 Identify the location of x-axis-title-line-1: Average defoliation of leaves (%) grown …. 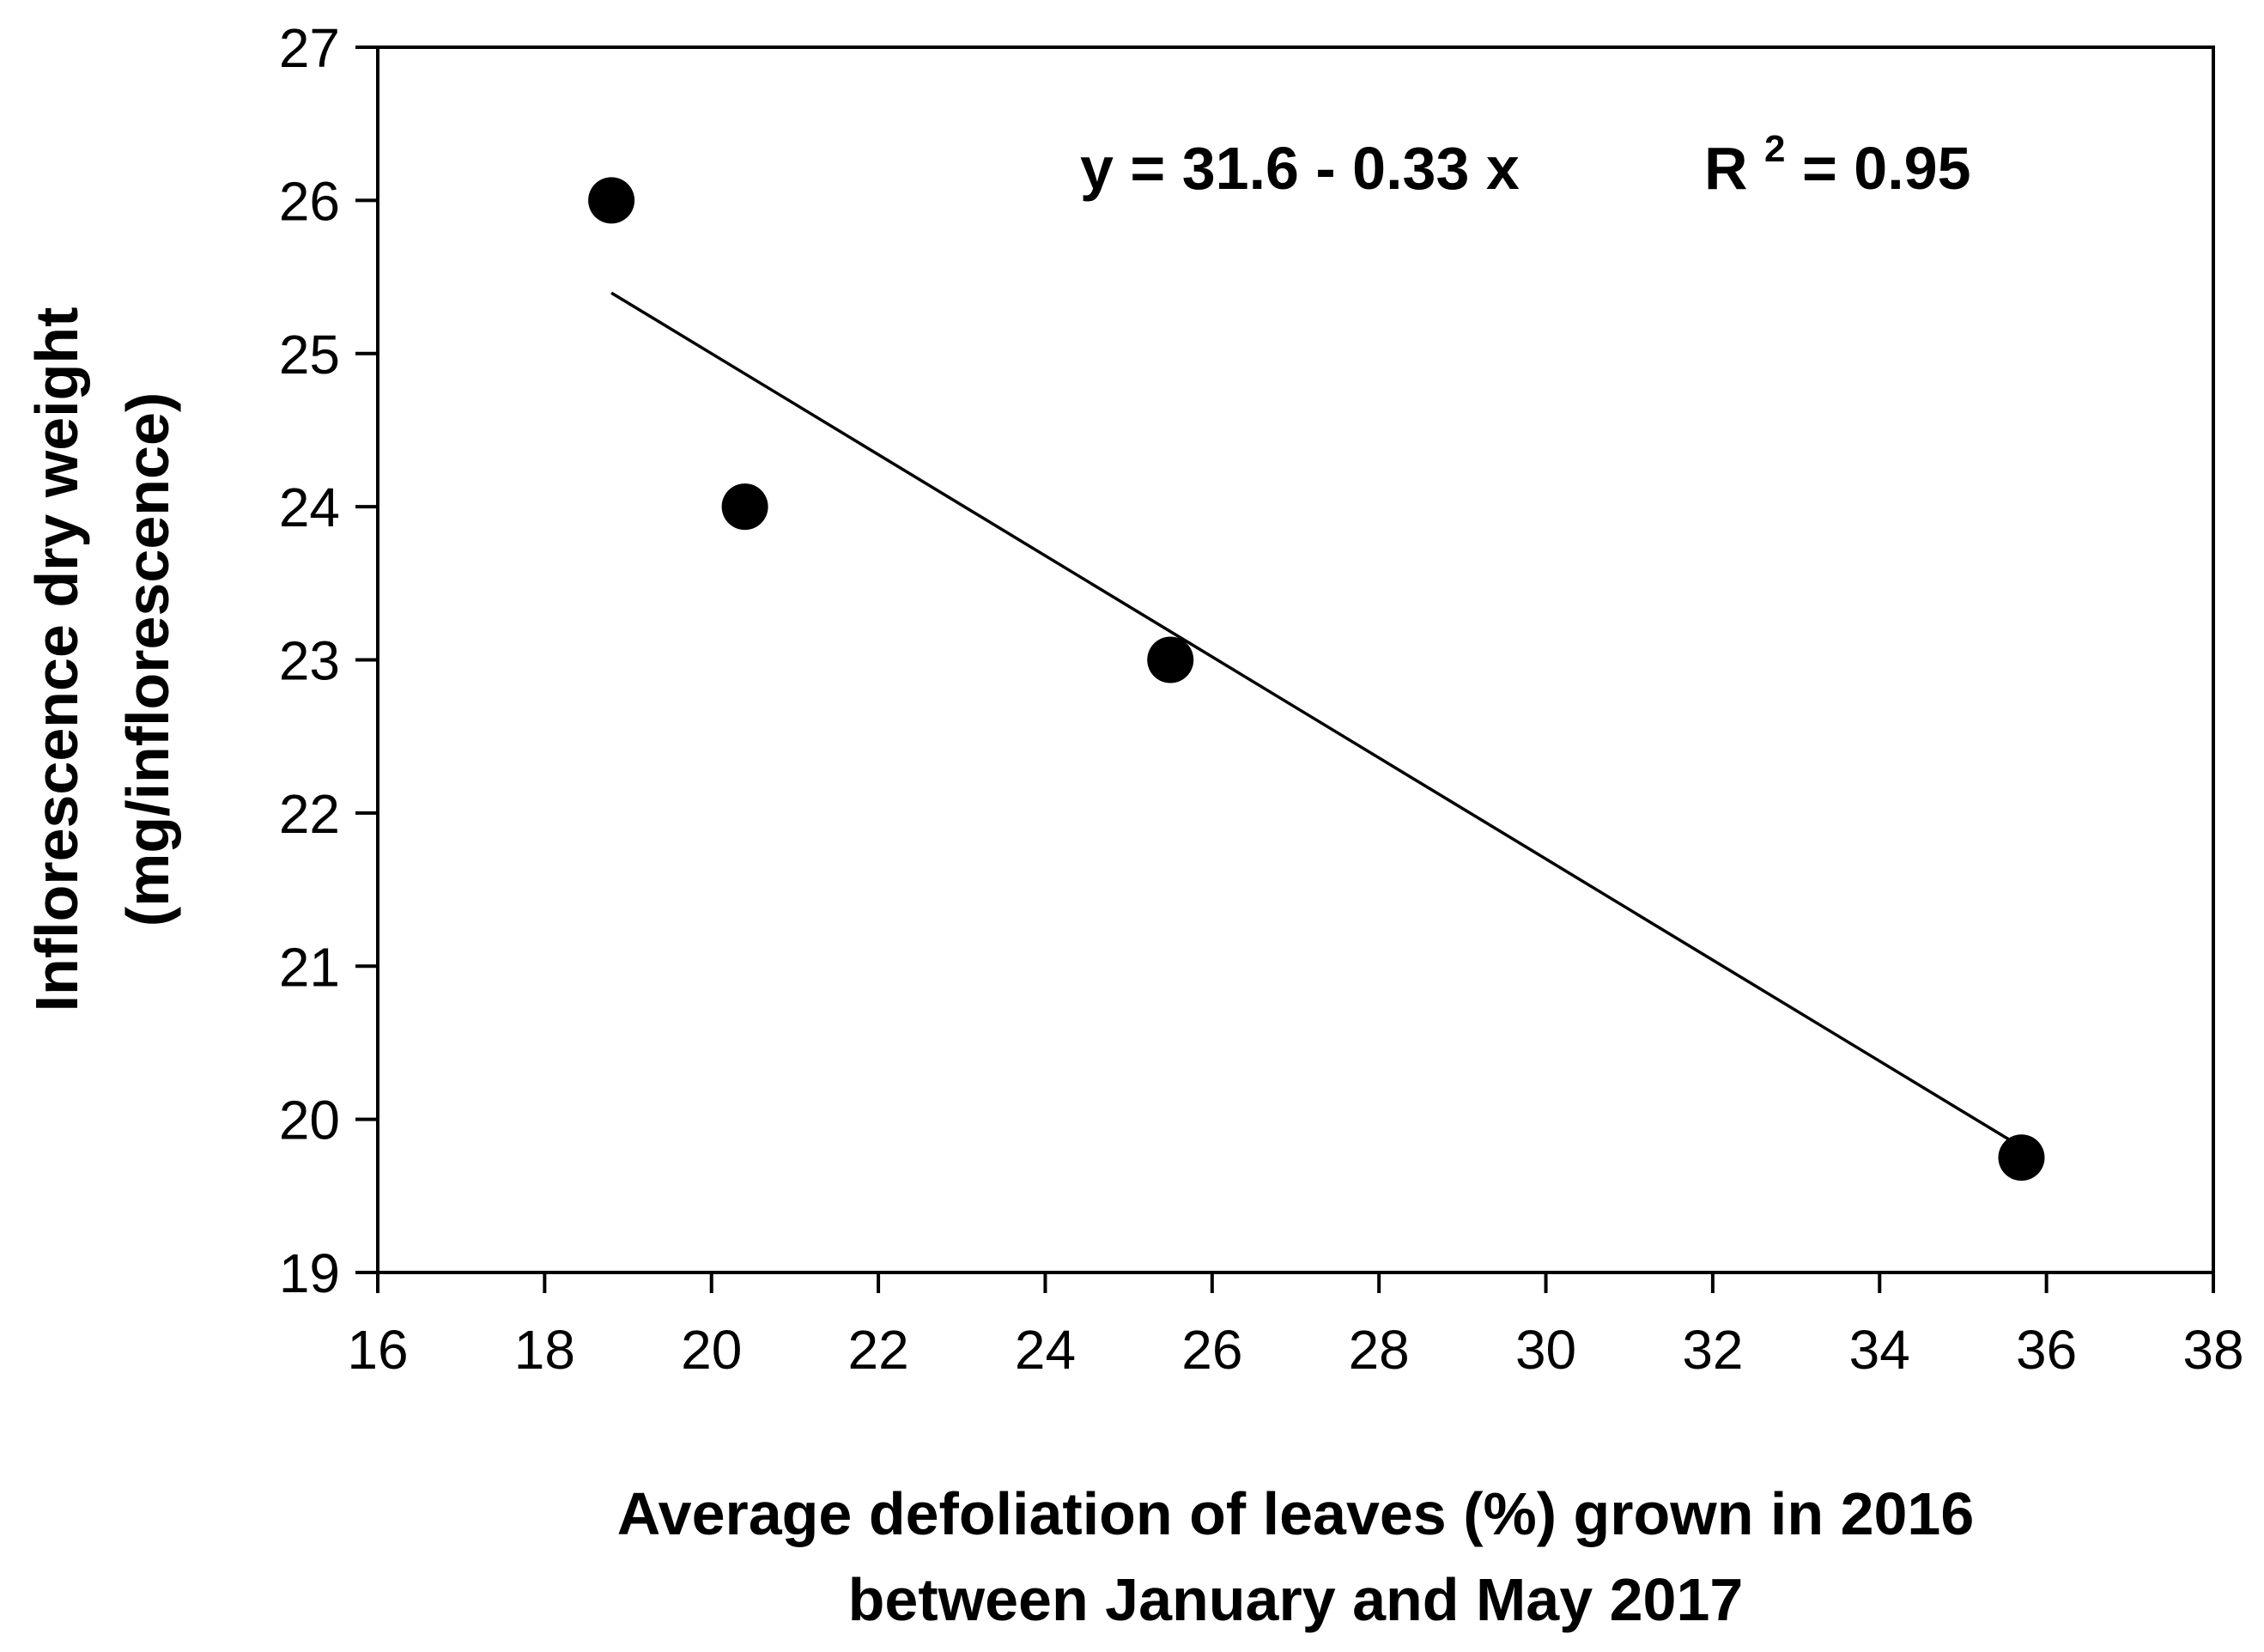
(1296, 1513).